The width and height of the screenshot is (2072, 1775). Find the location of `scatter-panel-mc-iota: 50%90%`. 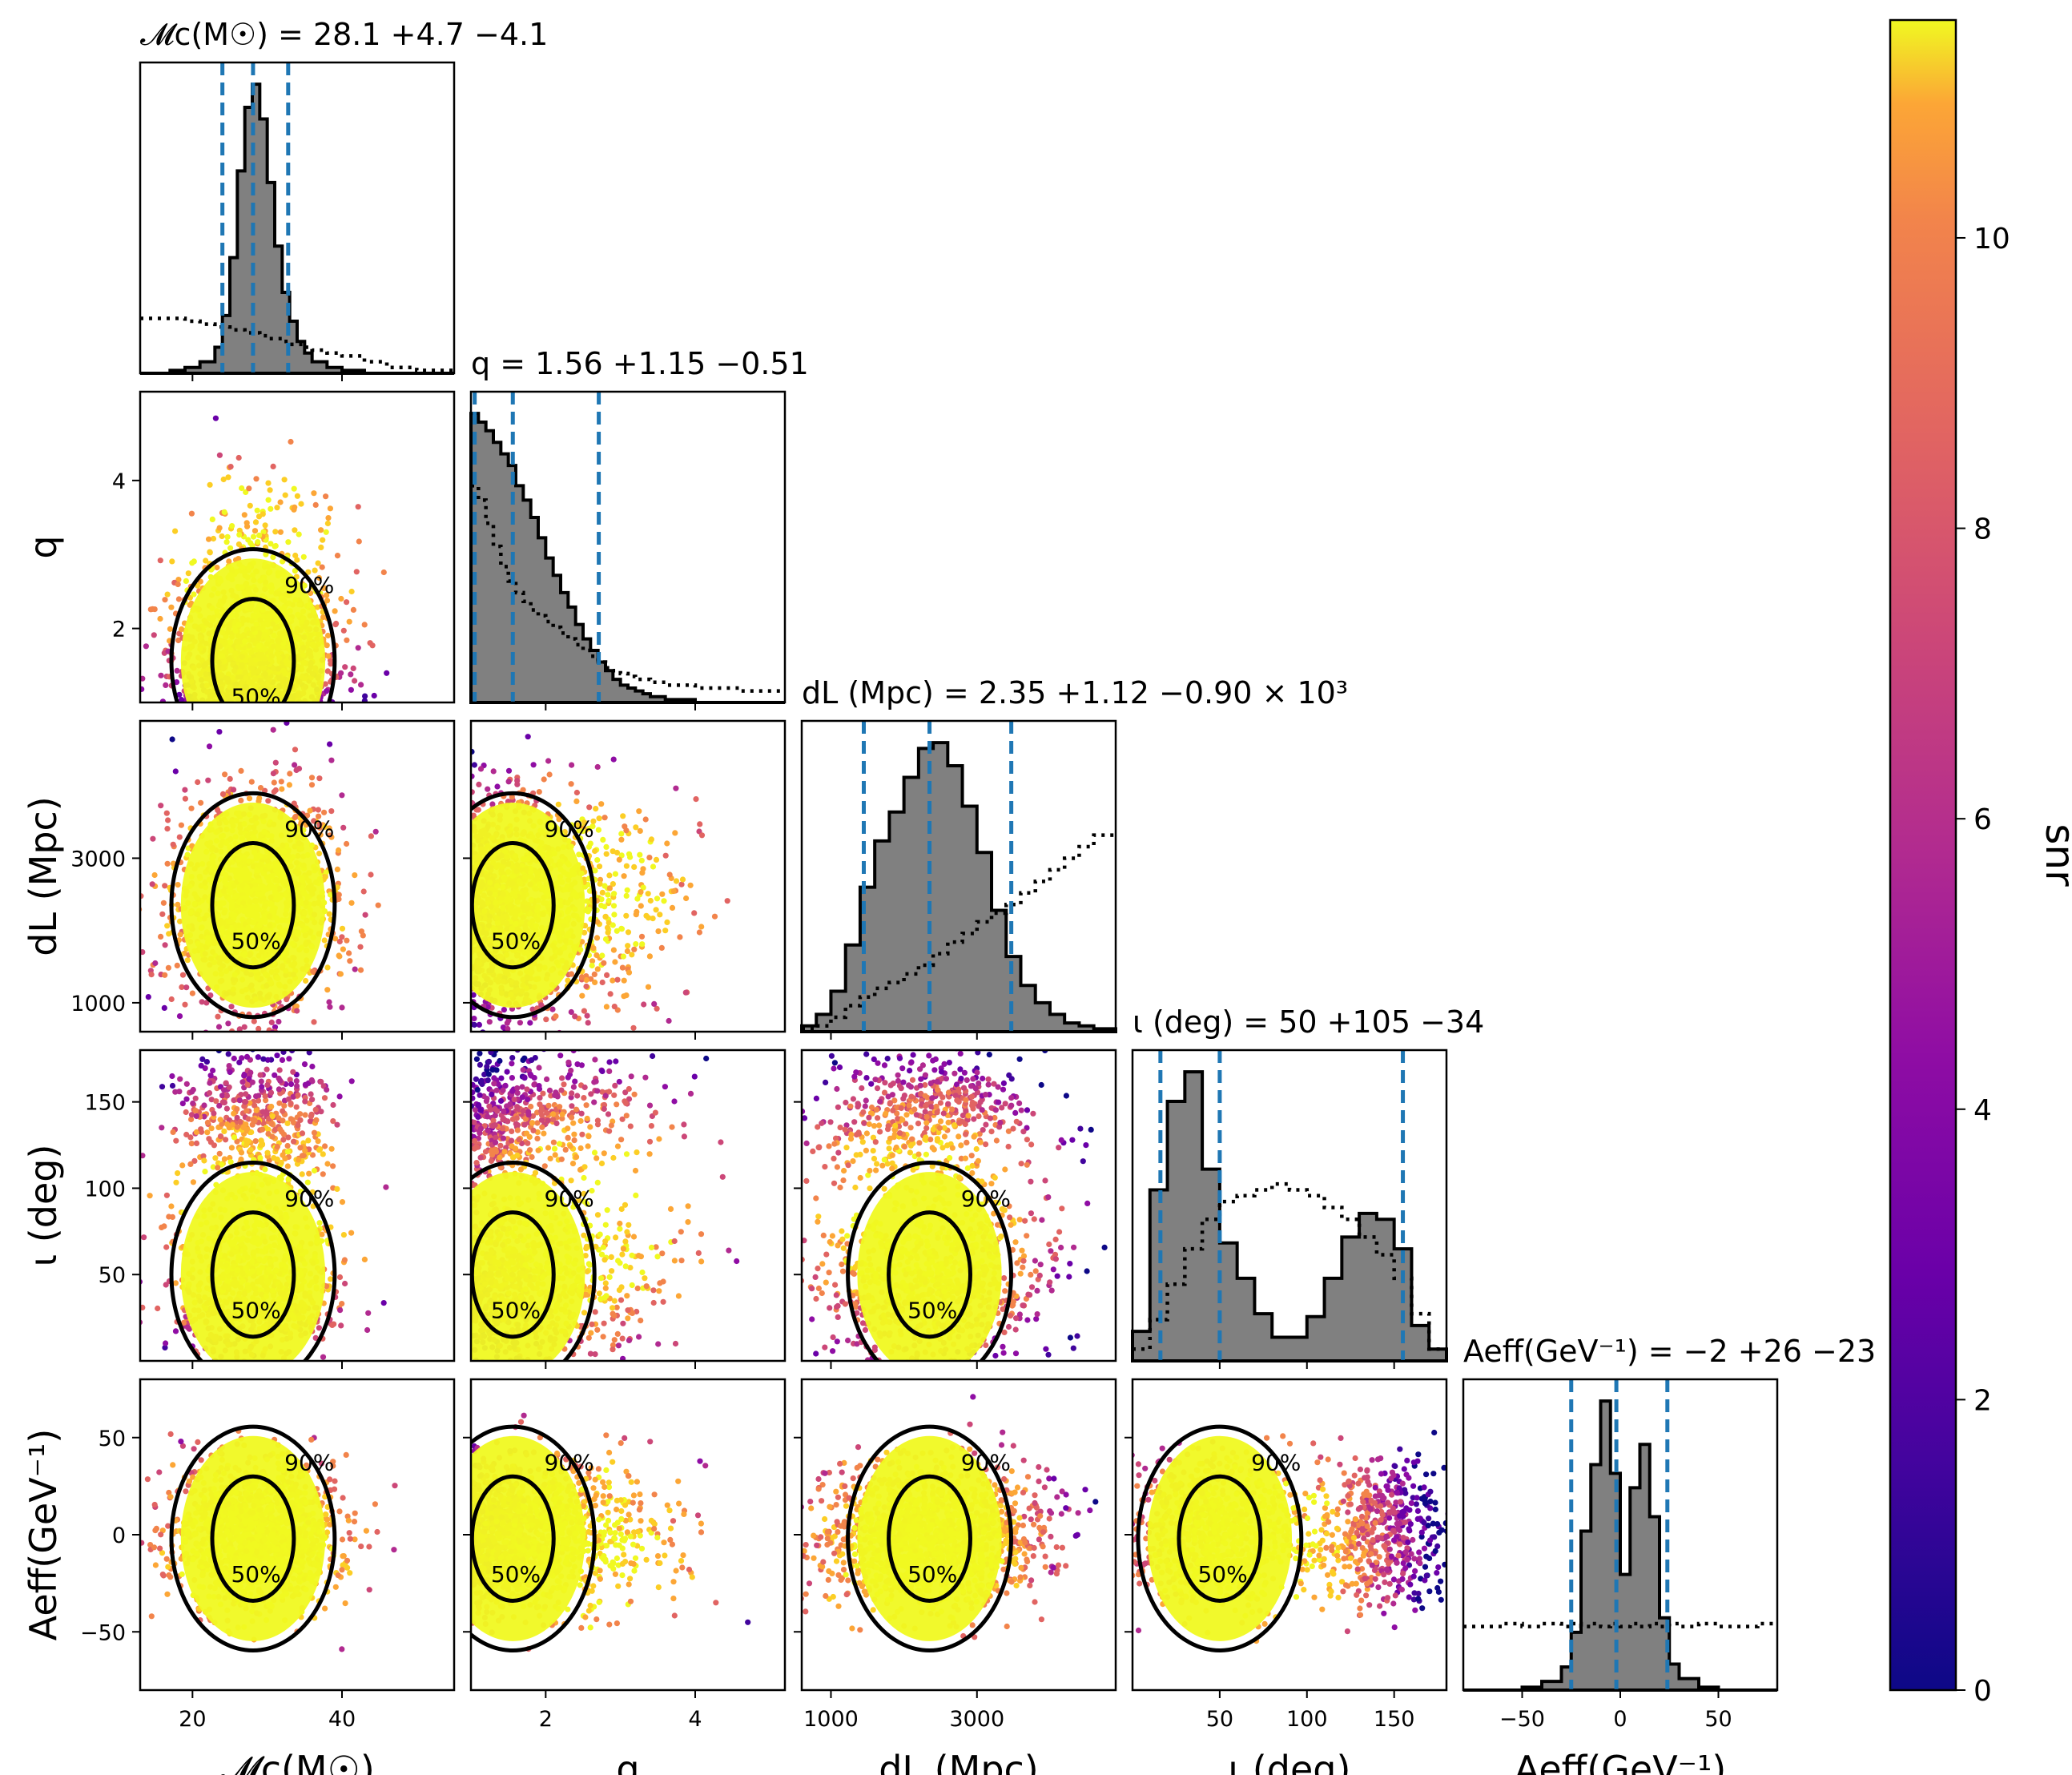

scatter-panel-mc-iota: 50%90% is located at coordinates (284, 1215).